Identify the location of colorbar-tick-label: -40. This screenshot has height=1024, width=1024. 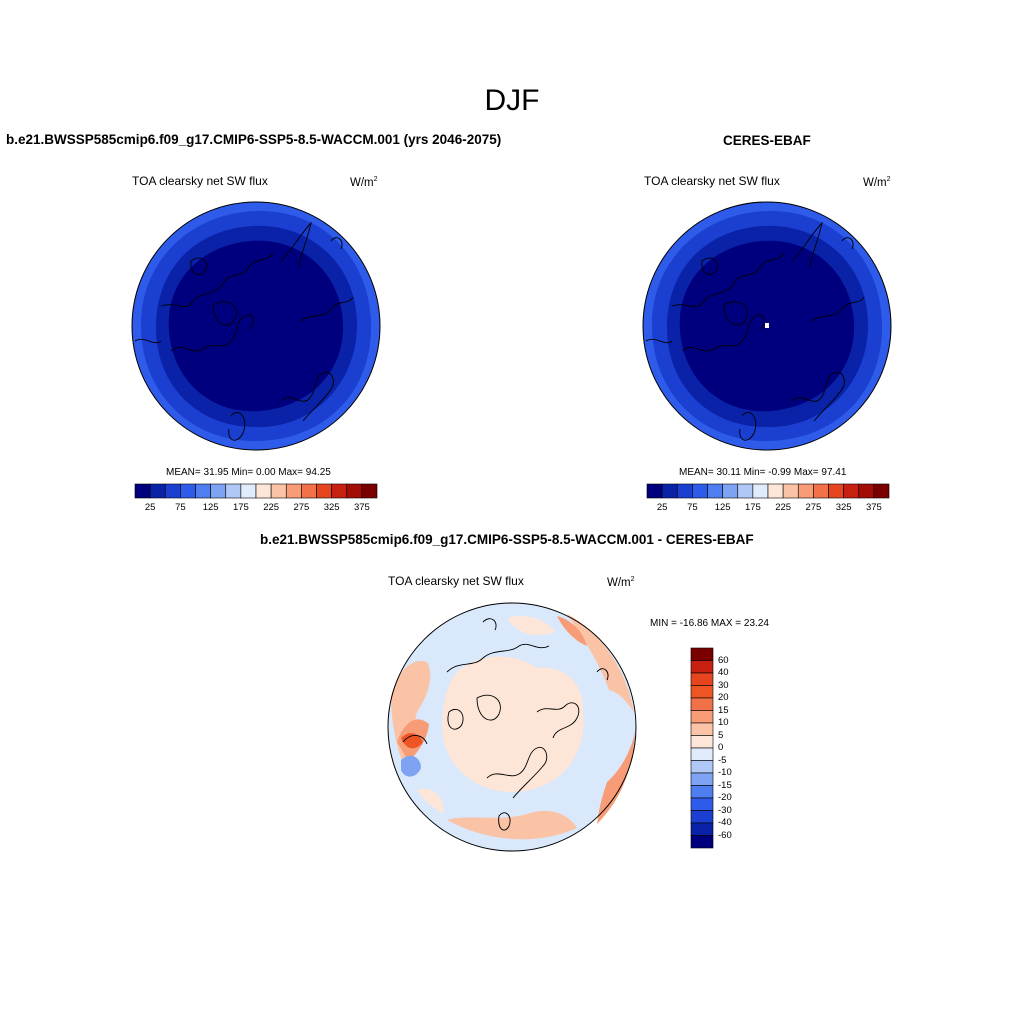
(725, 822).